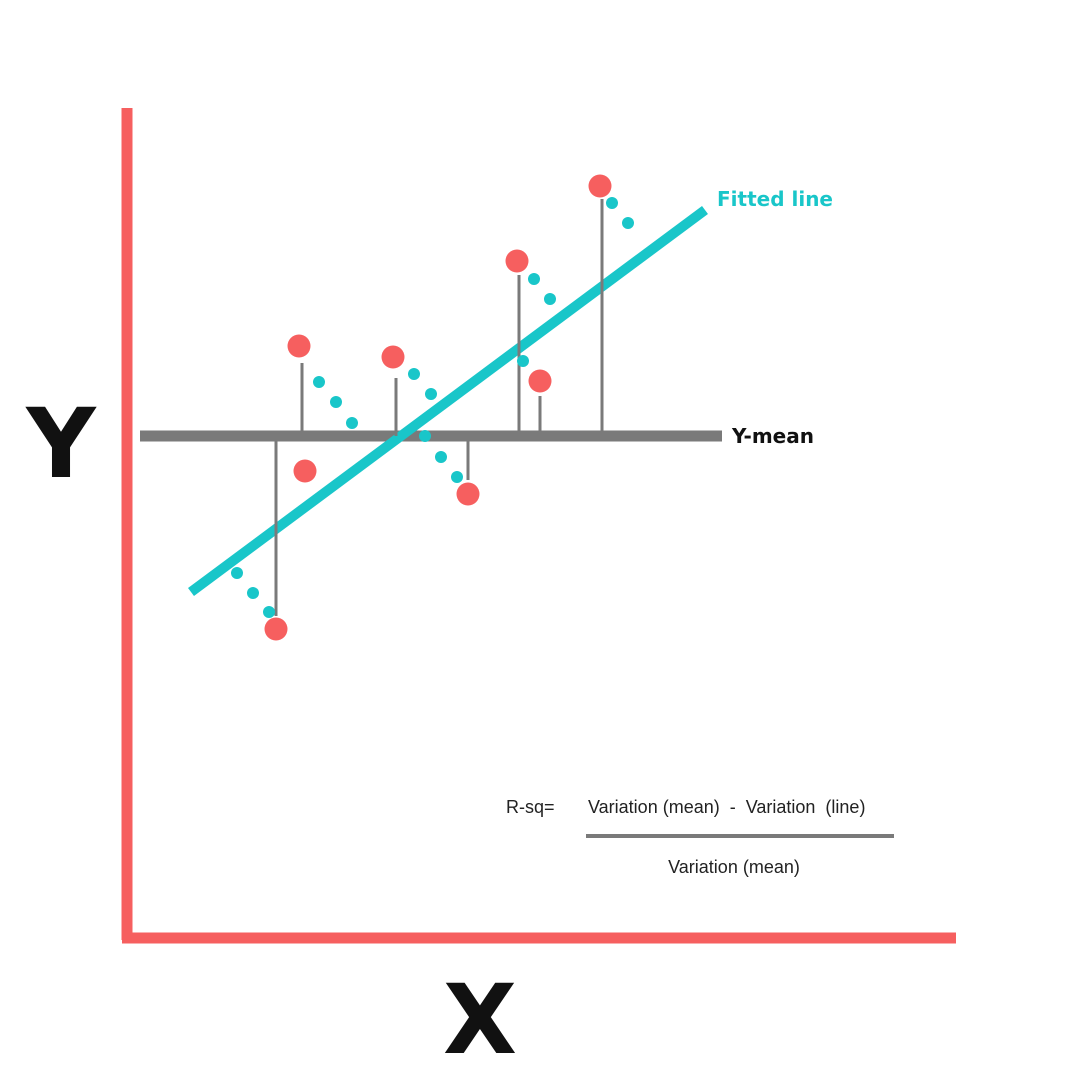 This screenshot has height=1080, width=1080. I want to click on formula-denominator: Variation (mean), so click(734, 867).